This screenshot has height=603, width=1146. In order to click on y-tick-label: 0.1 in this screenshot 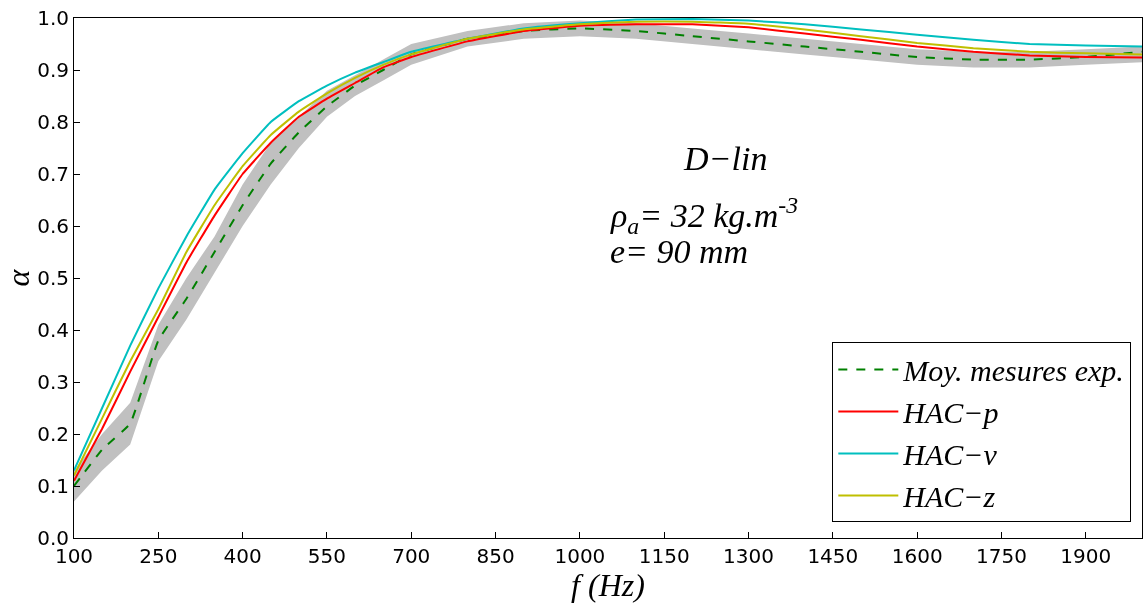, I will do `click(53, 486)`.